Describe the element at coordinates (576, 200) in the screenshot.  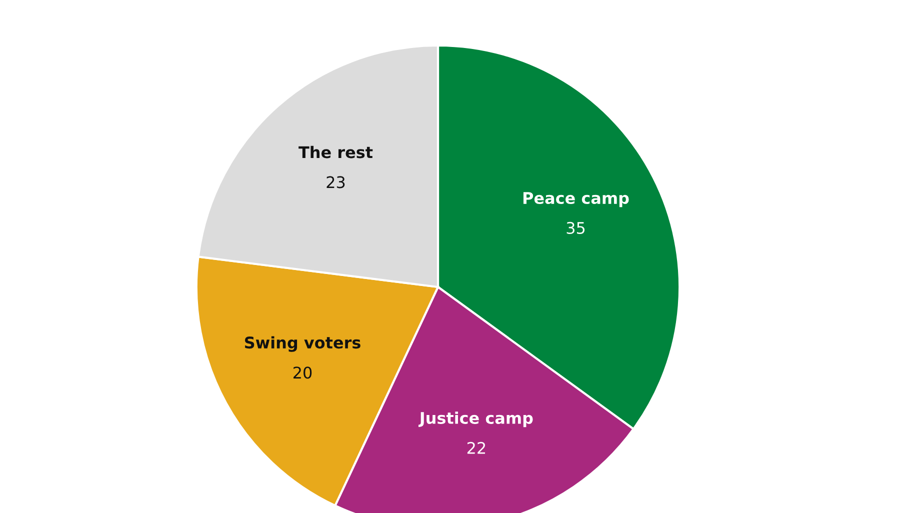
I see `slice-label: Peace camp` at that location.